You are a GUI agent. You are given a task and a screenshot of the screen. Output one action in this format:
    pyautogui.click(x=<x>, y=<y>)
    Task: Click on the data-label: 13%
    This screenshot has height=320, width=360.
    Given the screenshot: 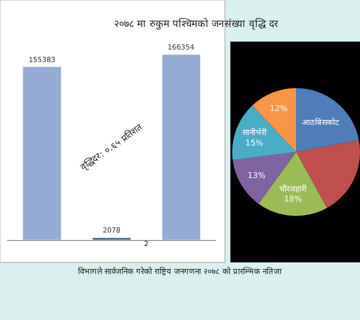 What is the action you would take?
    pyautogui.click(x=257, y=175)
    